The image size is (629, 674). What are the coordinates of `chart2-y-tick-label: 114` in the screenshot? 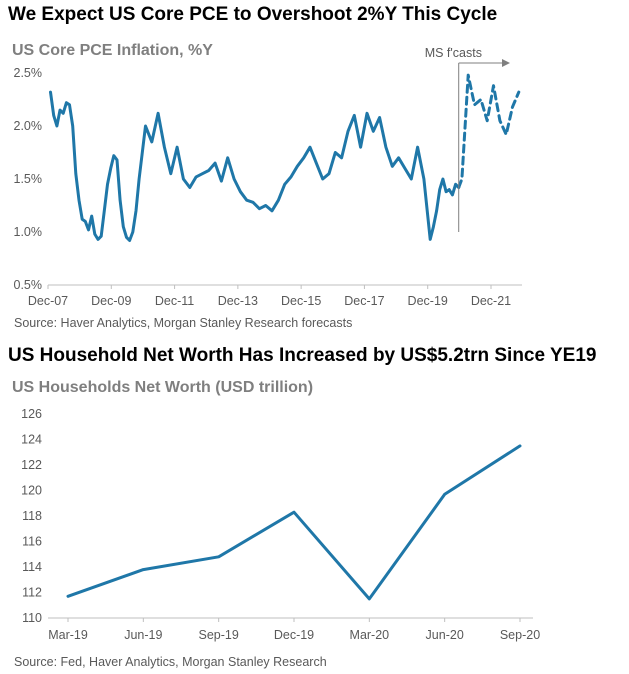 It's located at (32, 567).